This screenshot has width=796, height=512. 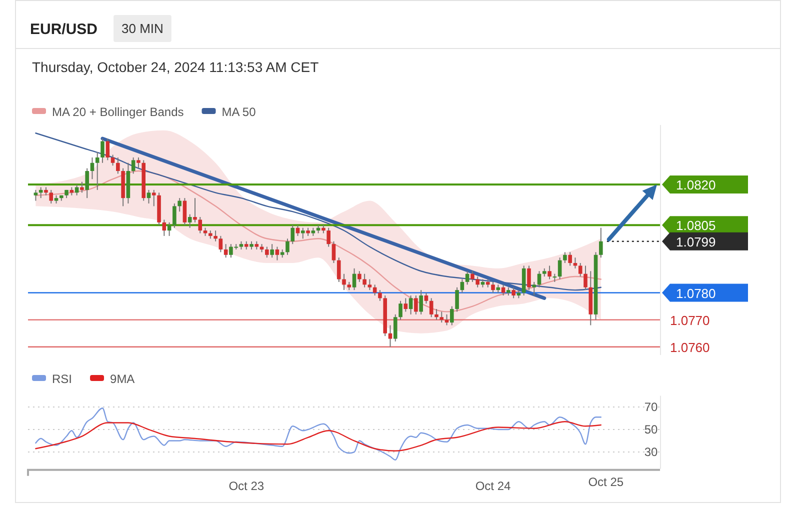 I want to click on ref-line-label: 1.0760, so click(x=690, y=347).